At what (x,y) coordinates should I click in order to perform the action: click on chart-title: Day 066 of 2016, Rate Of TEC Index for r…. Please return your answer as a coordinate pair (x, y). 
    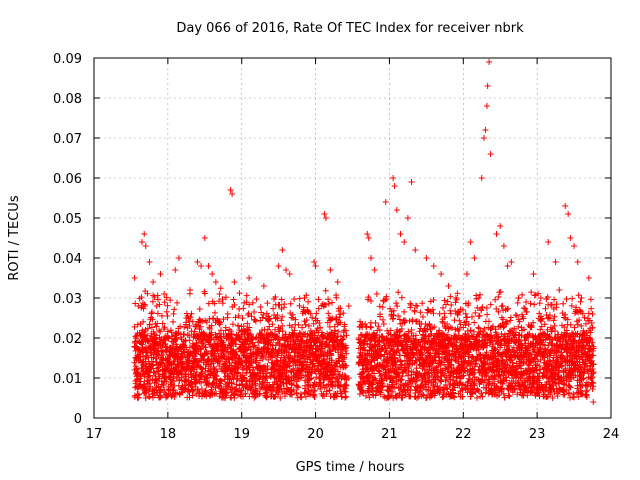
    Looking at the image, I should click on (350, 28).